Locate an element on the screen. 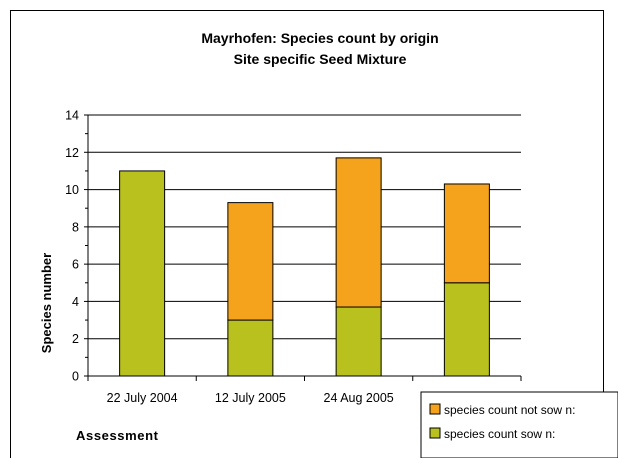 The width and height of the screenshot is (618, 458). y-tick-label: 10 is located at coordinates (72, 190).